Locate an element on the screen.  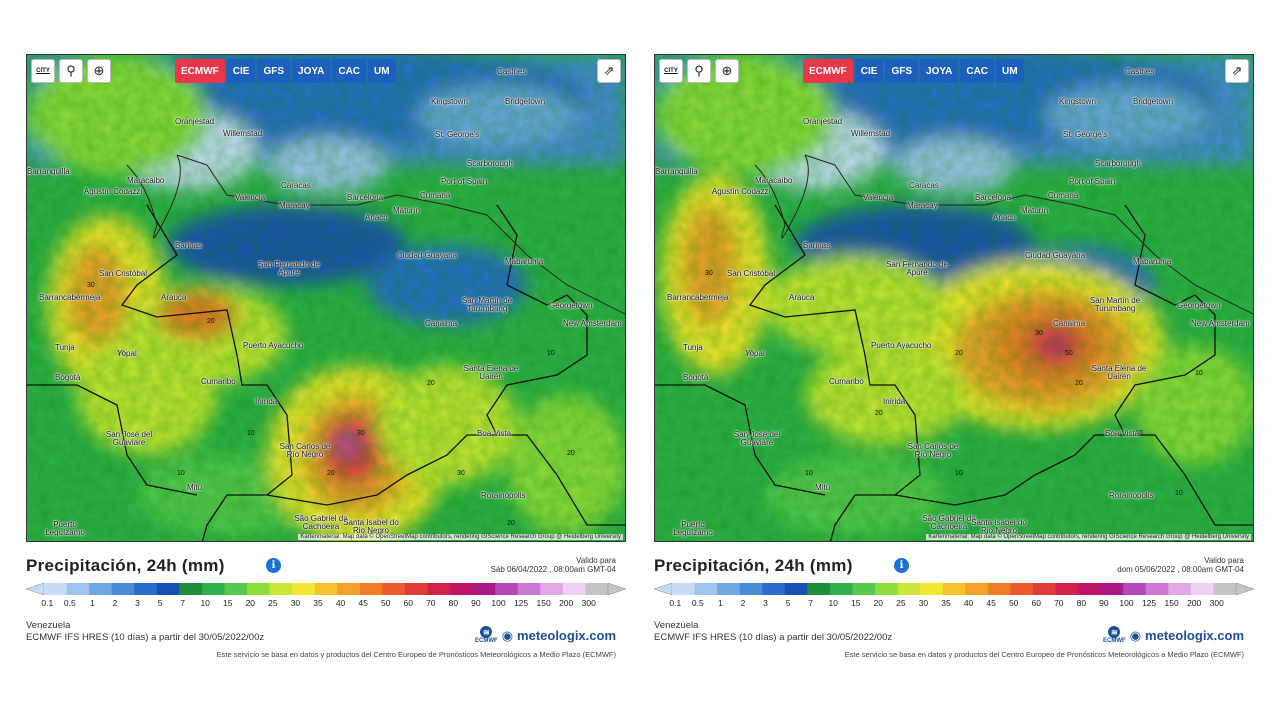
city-label-maturin: Maturín is located at coordinates (407, 210).